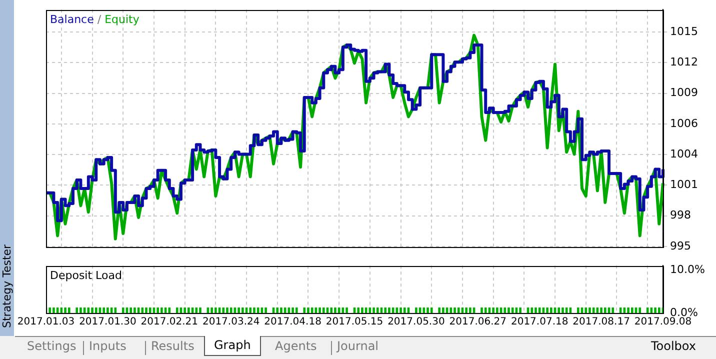 The image size is (716, 359). I want to click on x-tick-label: 2017.01.03, so click(46, 322).